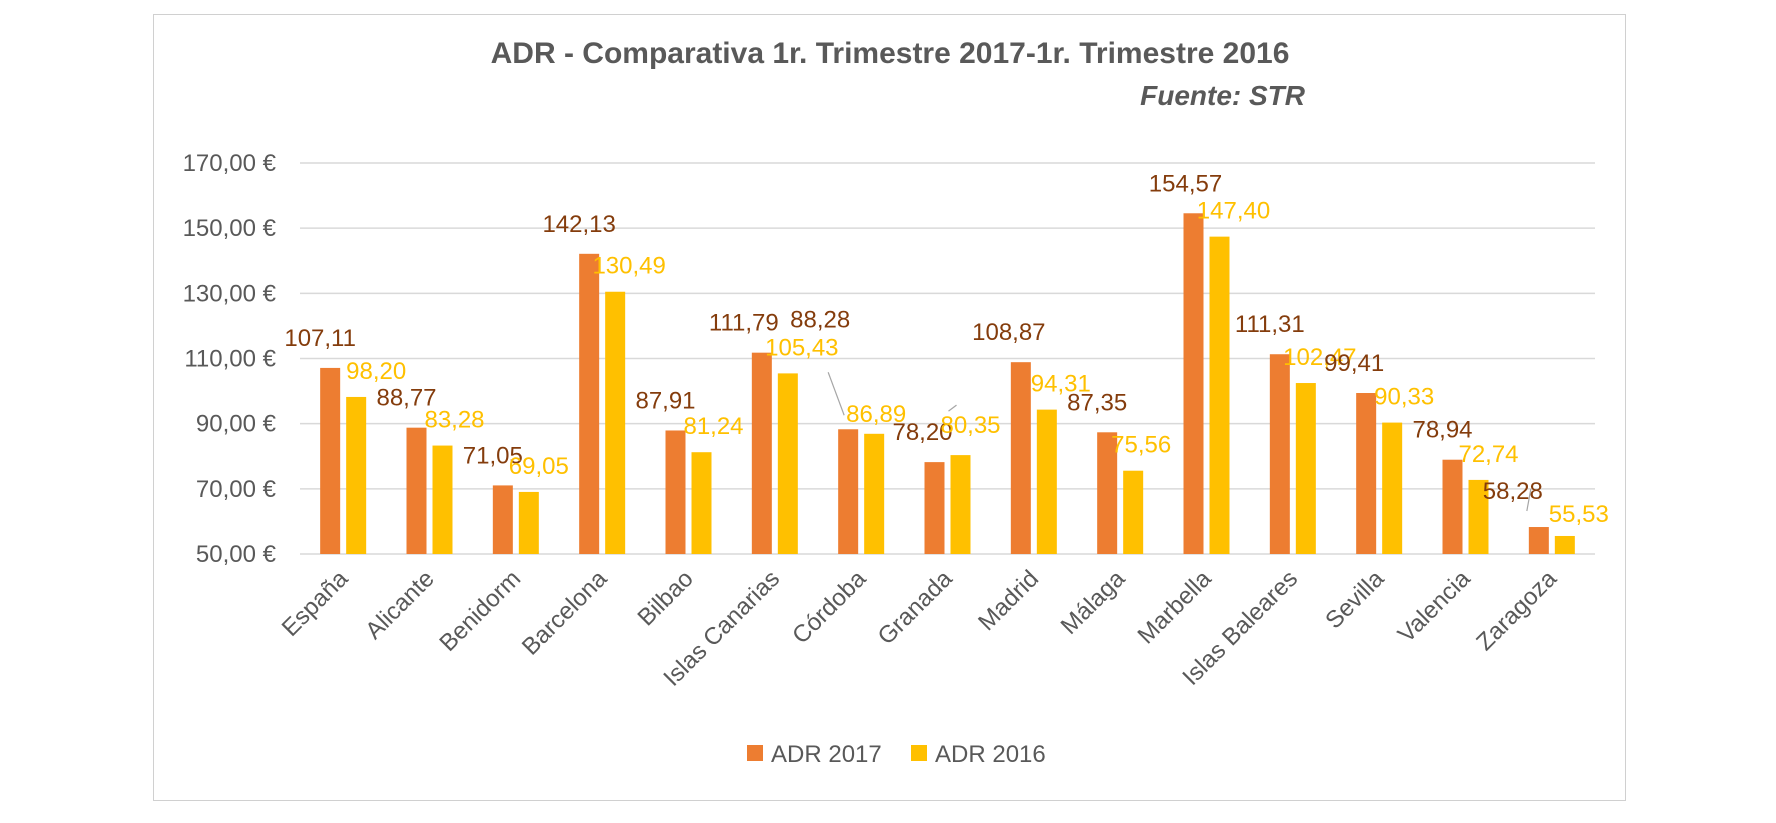 Image resolution: width=1776 pixels, height=823 pixels. I want to click on data-label-2016: 86,89, so click(876, 414).